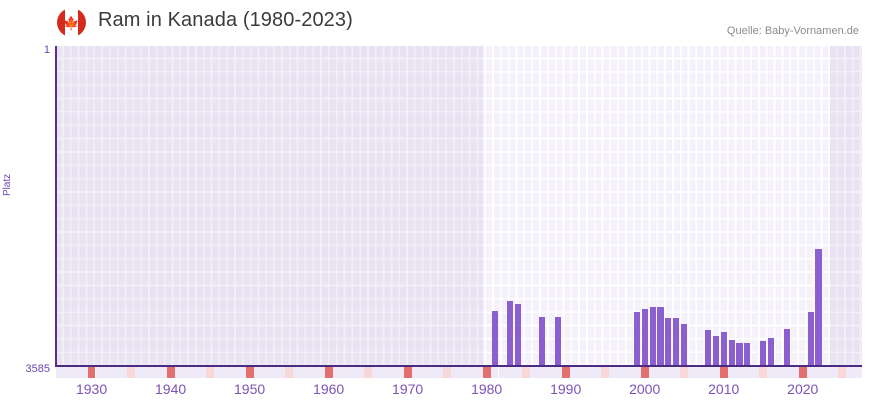 Image resolution: width=873 pixels, height=412 pixels. Describe the element at coordinates (171, 389) in the screenshot. I see `x-tick-label: 1940` at that location.